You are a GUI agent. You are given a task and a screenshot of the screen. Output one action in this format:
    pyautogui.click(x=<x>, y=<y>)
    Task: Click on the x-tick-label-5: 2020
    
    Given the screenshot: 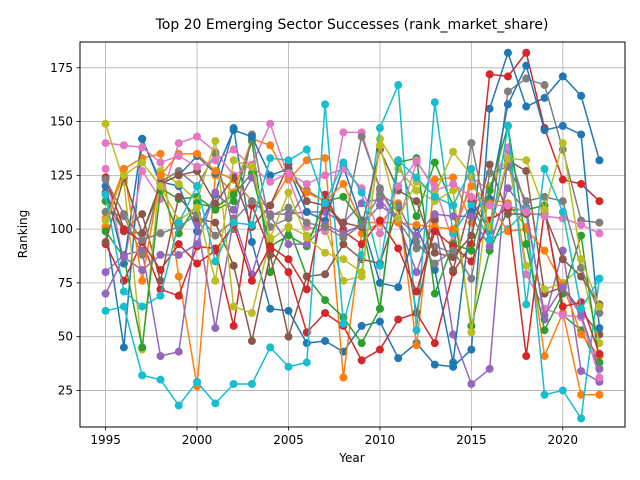 What is the action you would take?
    pyautogui.click(x=563, y=440)
    